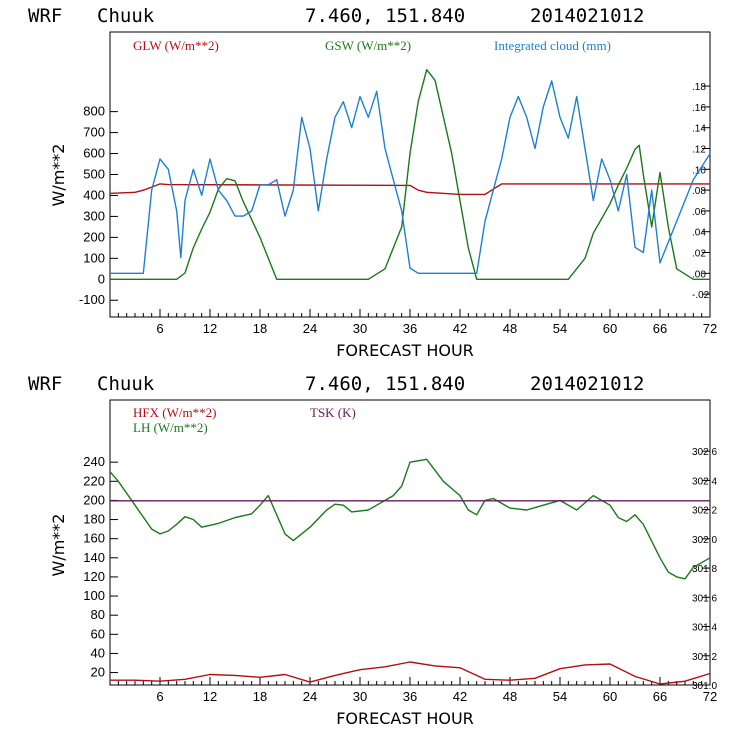 This screenshot has width=740, height=740. Describe the element at coordinates (552, 45) in the screenshot. I see `legend-cloud: Integrated cloud (mm)` at that location.